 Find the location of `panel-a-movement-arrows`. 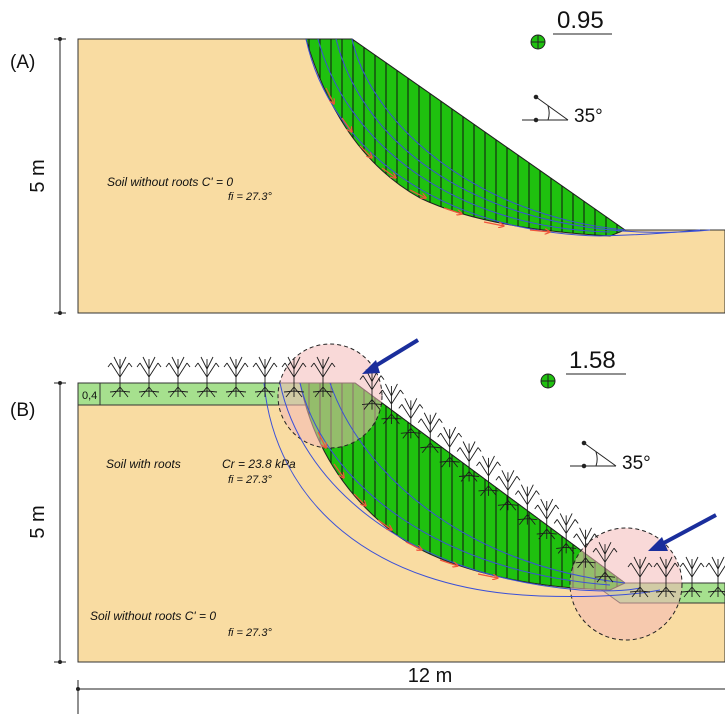

panel-a-movement-arrows is located at coordinates (437, 159).